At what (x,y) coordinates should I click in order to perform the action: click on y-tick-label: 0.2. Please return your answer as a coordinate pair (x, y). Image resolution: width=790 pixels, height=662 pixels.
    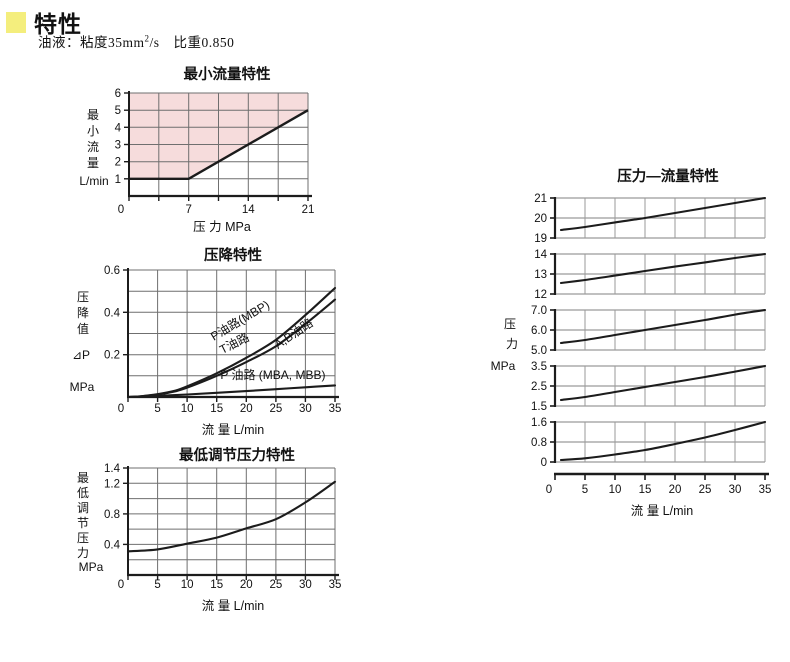
    Looking at the image, I should click on (112, 356).